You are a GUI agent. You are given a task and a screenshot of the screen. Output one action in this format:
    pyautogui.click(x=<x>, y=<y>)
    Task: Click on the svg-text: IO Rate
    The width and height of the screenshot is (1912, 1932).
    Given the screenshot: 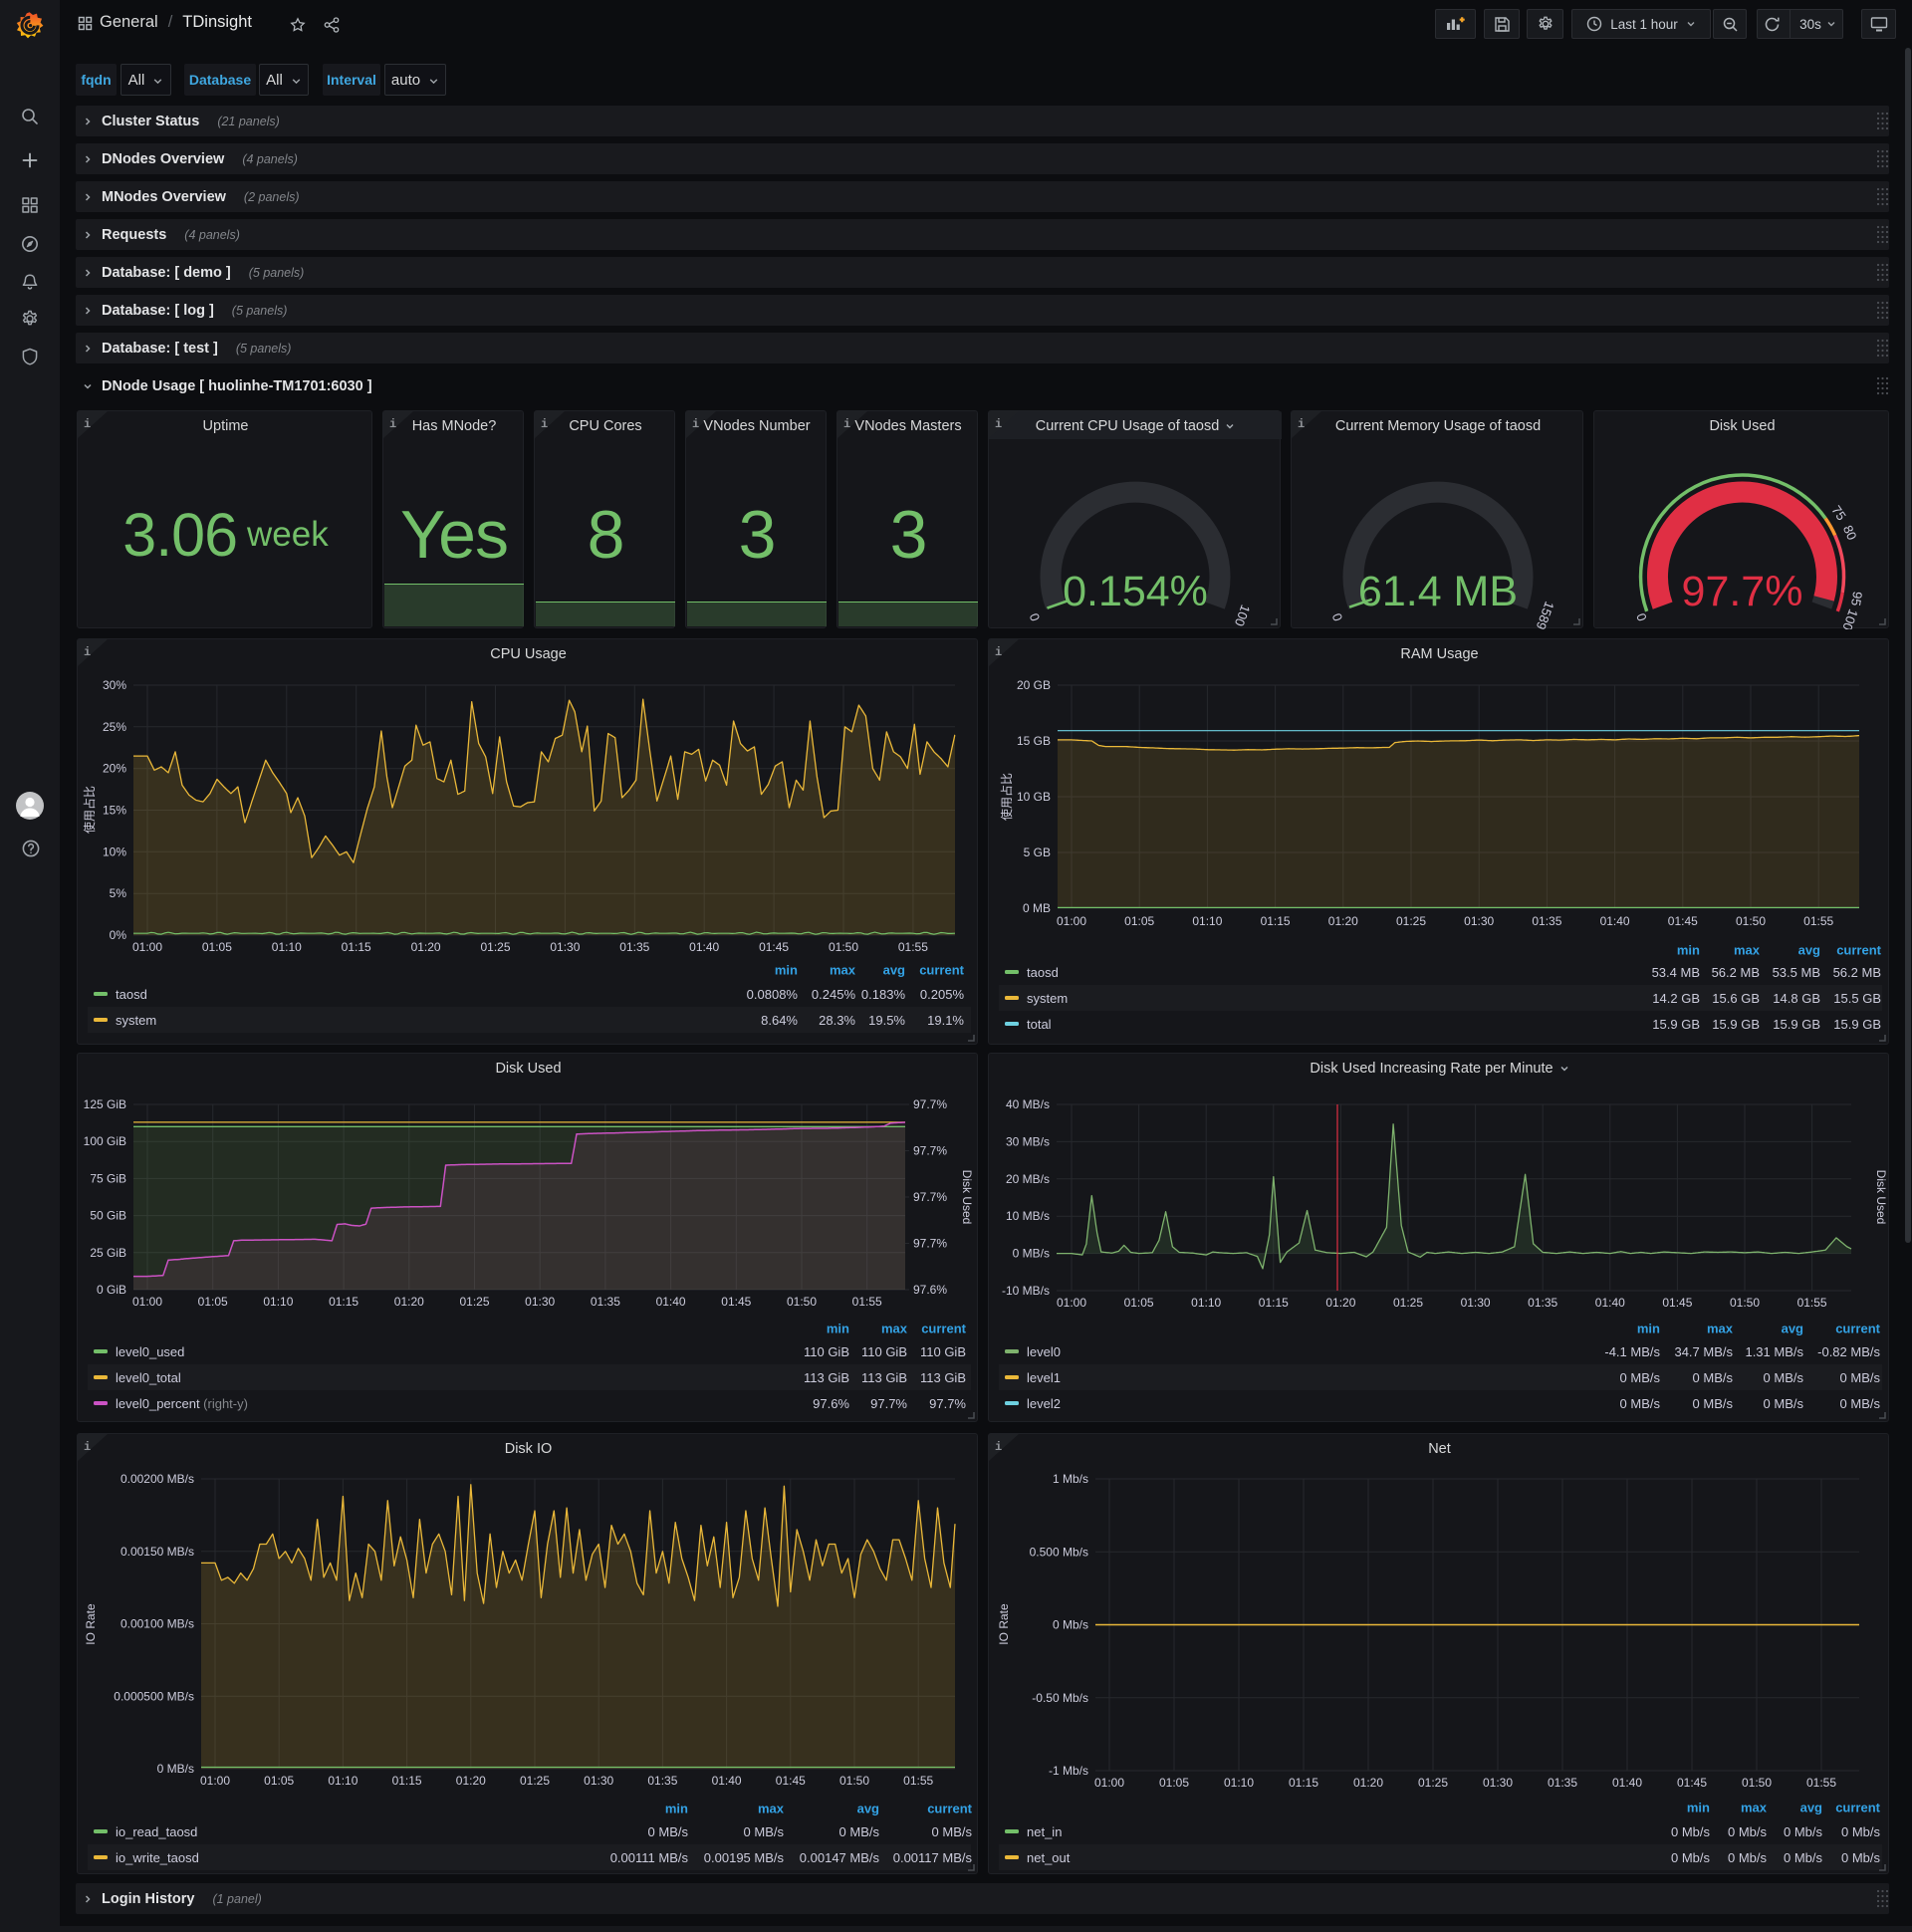 What is the action you would take?
    pyautogui.click(x=1004, y=1624)
    